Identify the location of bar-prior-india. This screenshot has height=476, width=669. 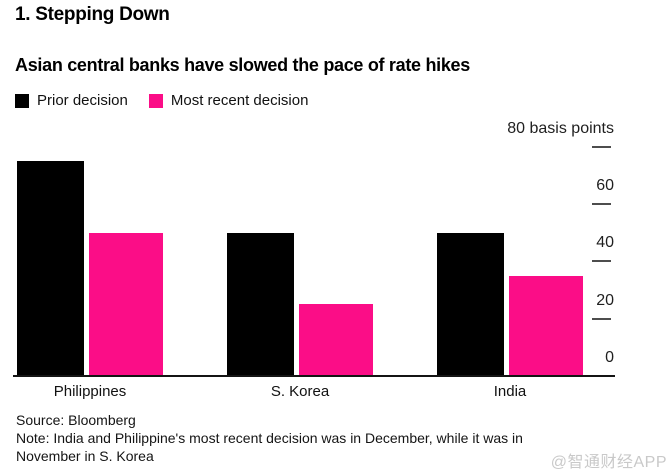
(470, 304).